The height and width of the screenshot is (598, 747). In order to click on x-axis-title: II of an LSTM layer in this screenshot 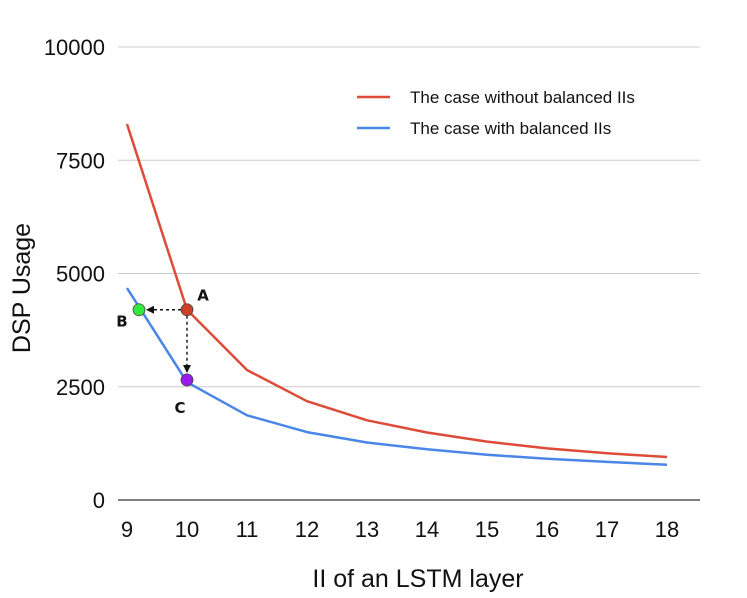, I will do `click(417, 579)`.